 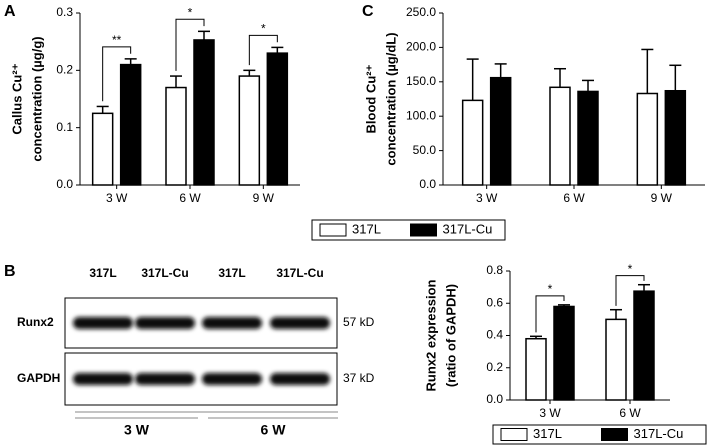 I want to click on y-tick-label: 250.0, so click(x=421, y=12).